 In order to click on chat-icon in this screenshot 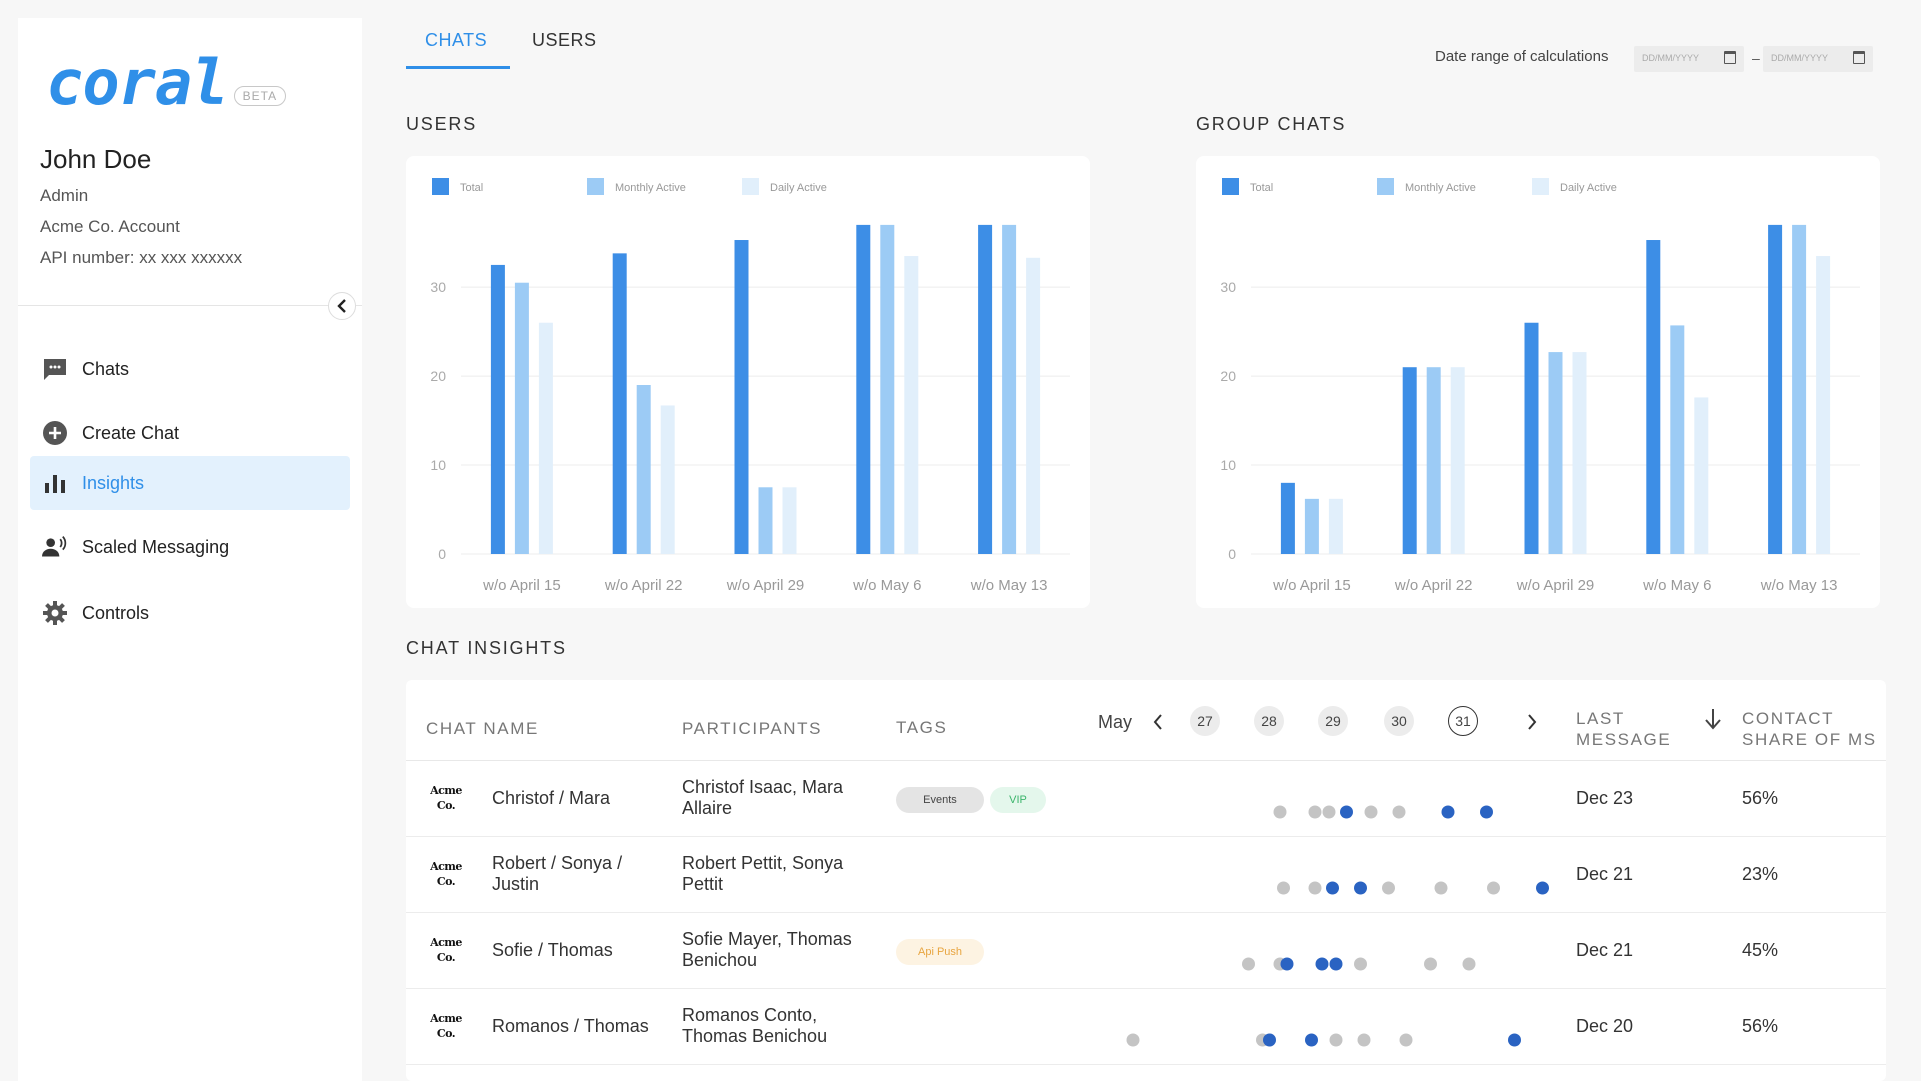, I will do `click(55, 369)`.